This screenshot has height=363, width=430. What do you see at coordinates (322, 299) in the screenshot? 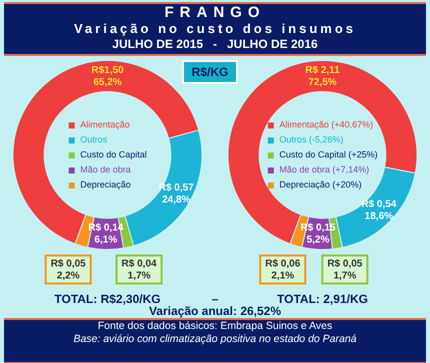
I see `text: TOTAL: 2,91/KG` at bounding box center [322, 299].